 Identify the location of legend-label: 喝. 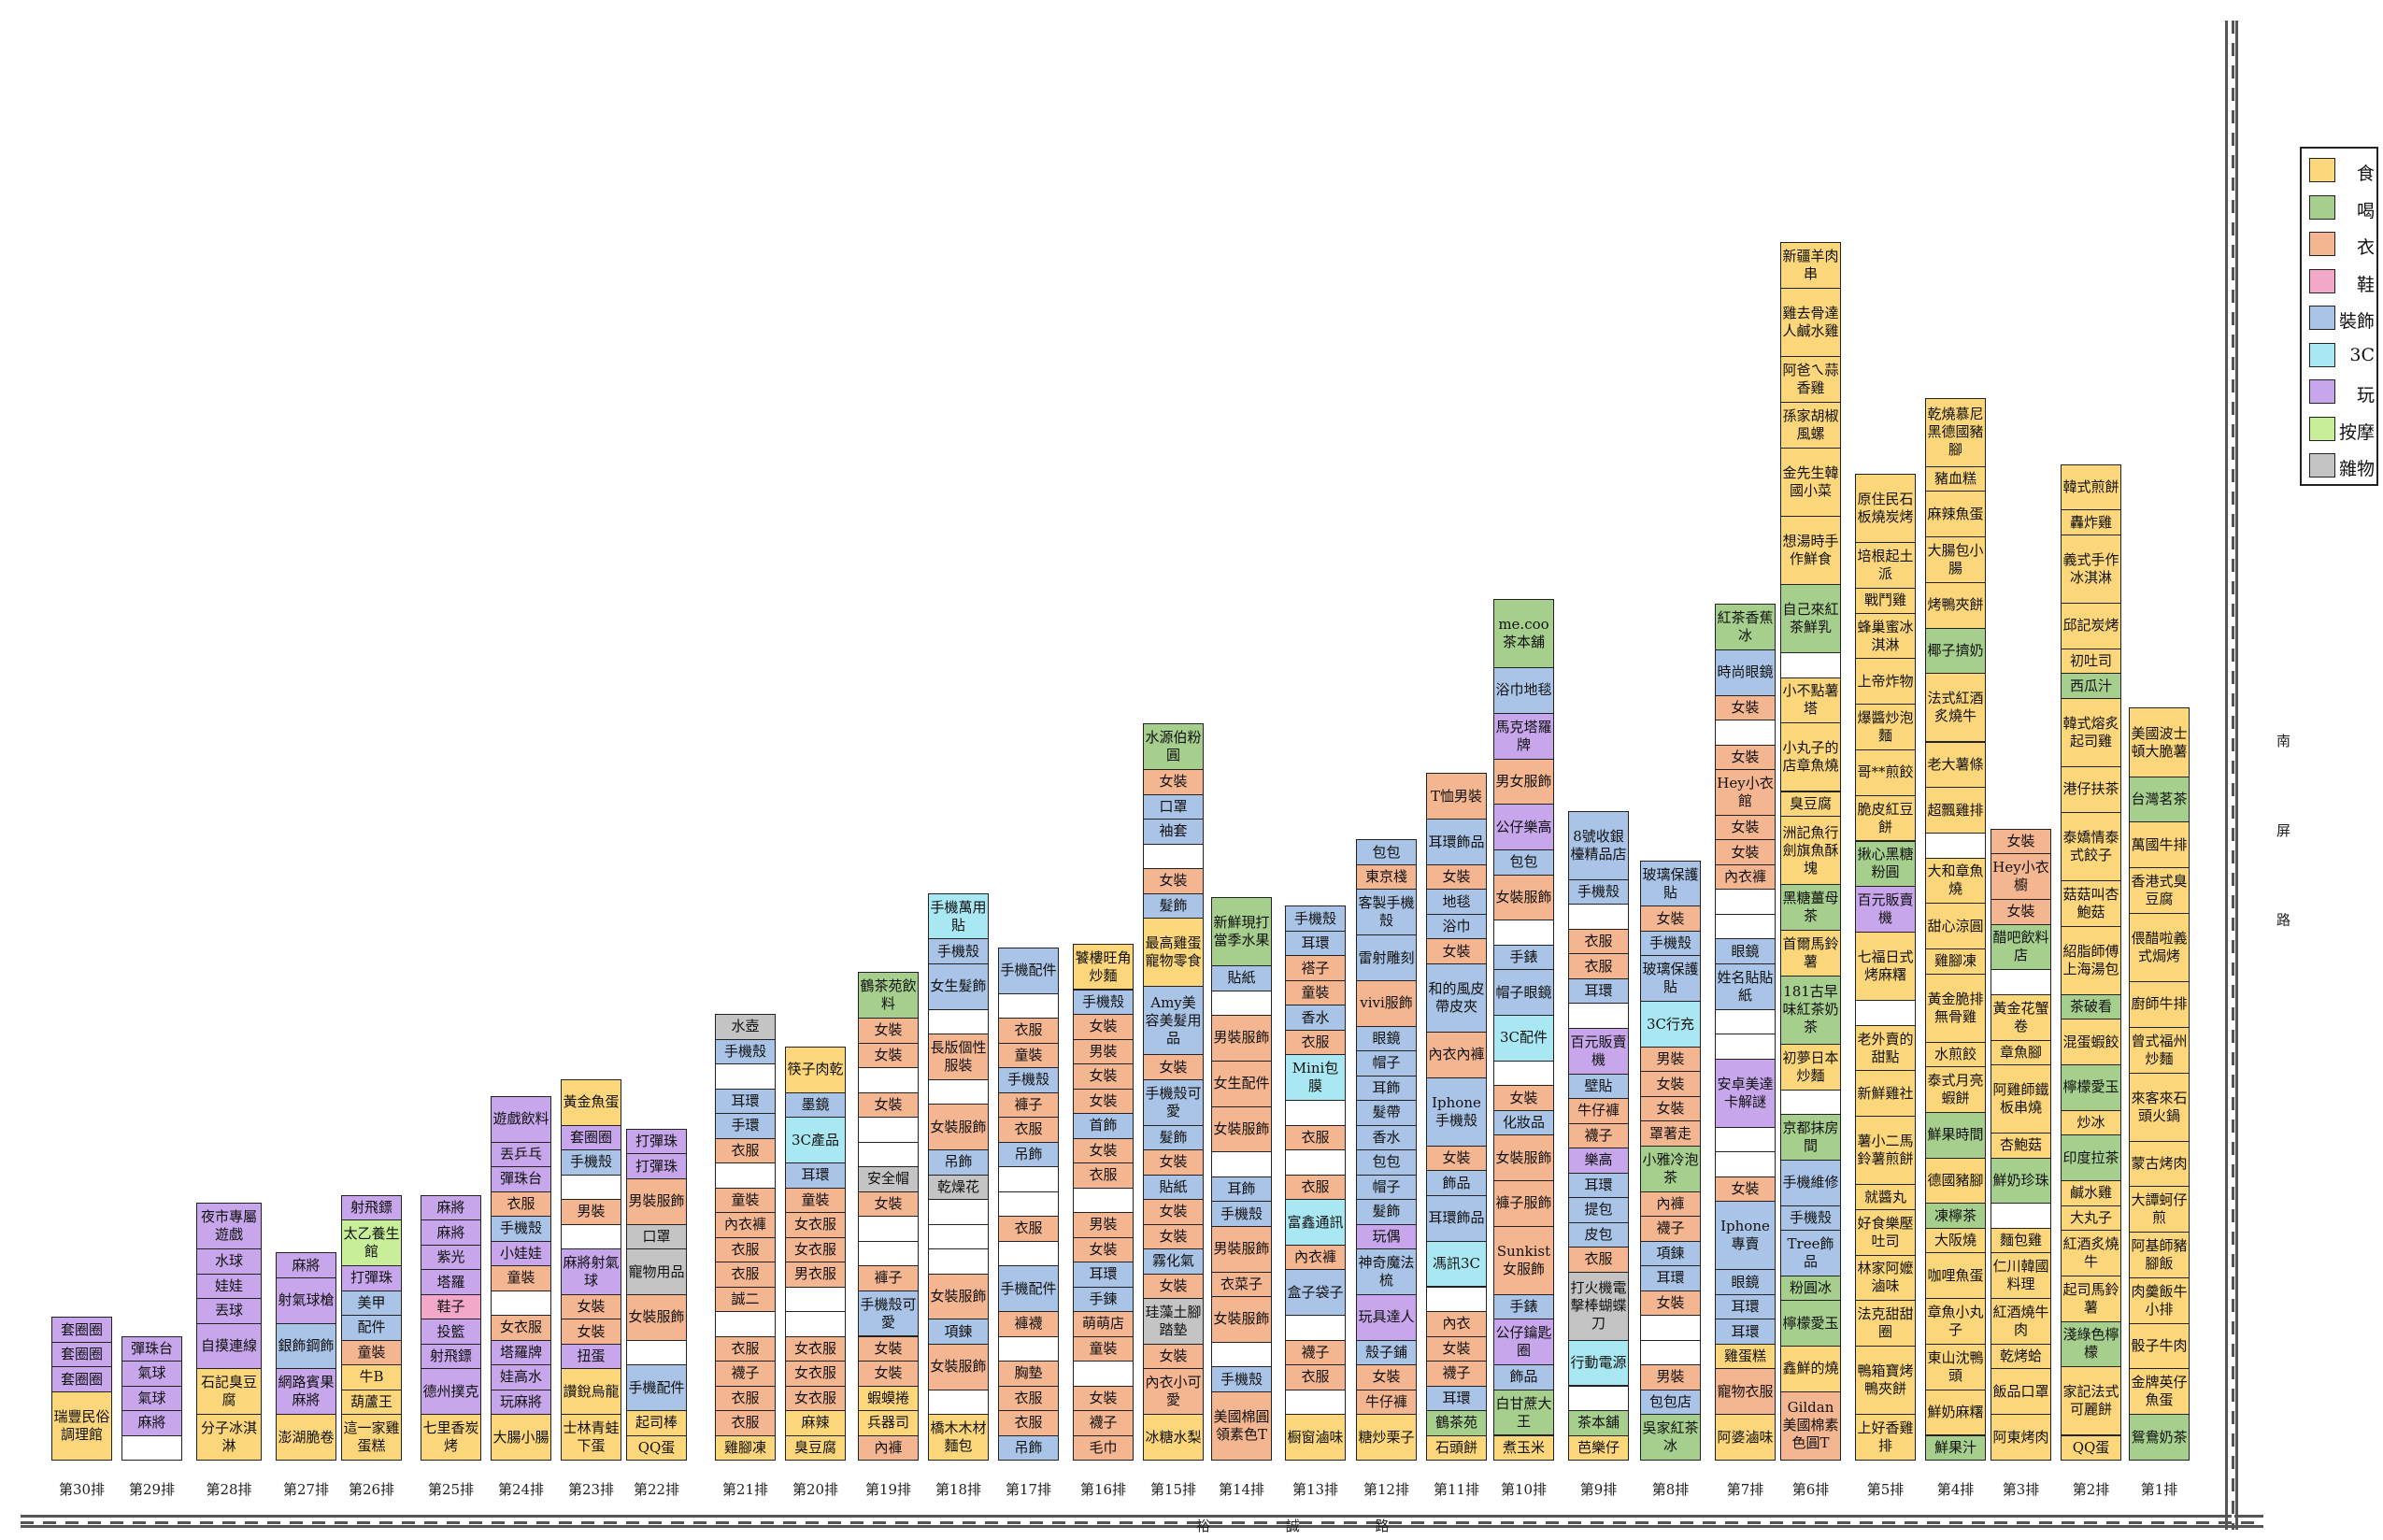
(2365, 210).